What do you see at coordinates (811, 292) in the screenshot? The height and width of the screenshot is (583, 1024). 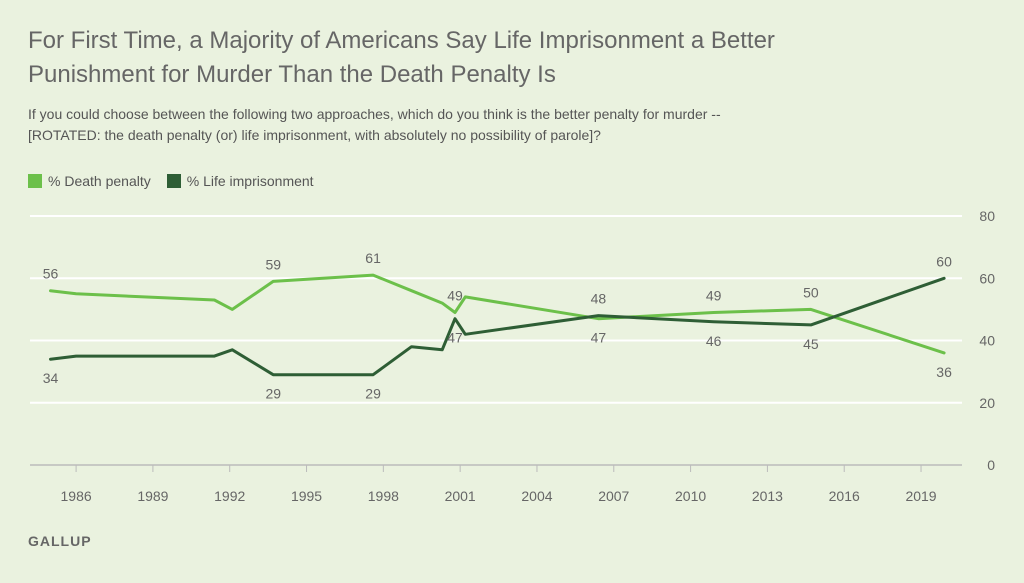 I see `data-label-death-penalty: 50` at bounding box center [811, 292].